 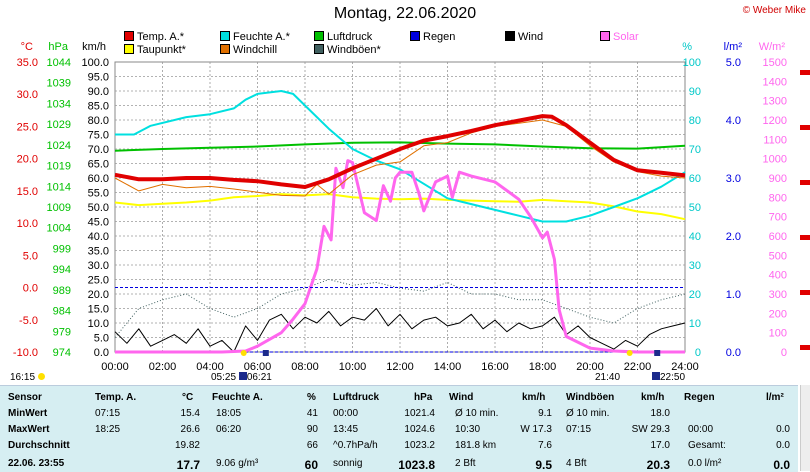 What do you see at coordinates (419, 429) in the screenshot?
I see `table-cell-p_val: 1024.6` at bounding box center [419, 429].